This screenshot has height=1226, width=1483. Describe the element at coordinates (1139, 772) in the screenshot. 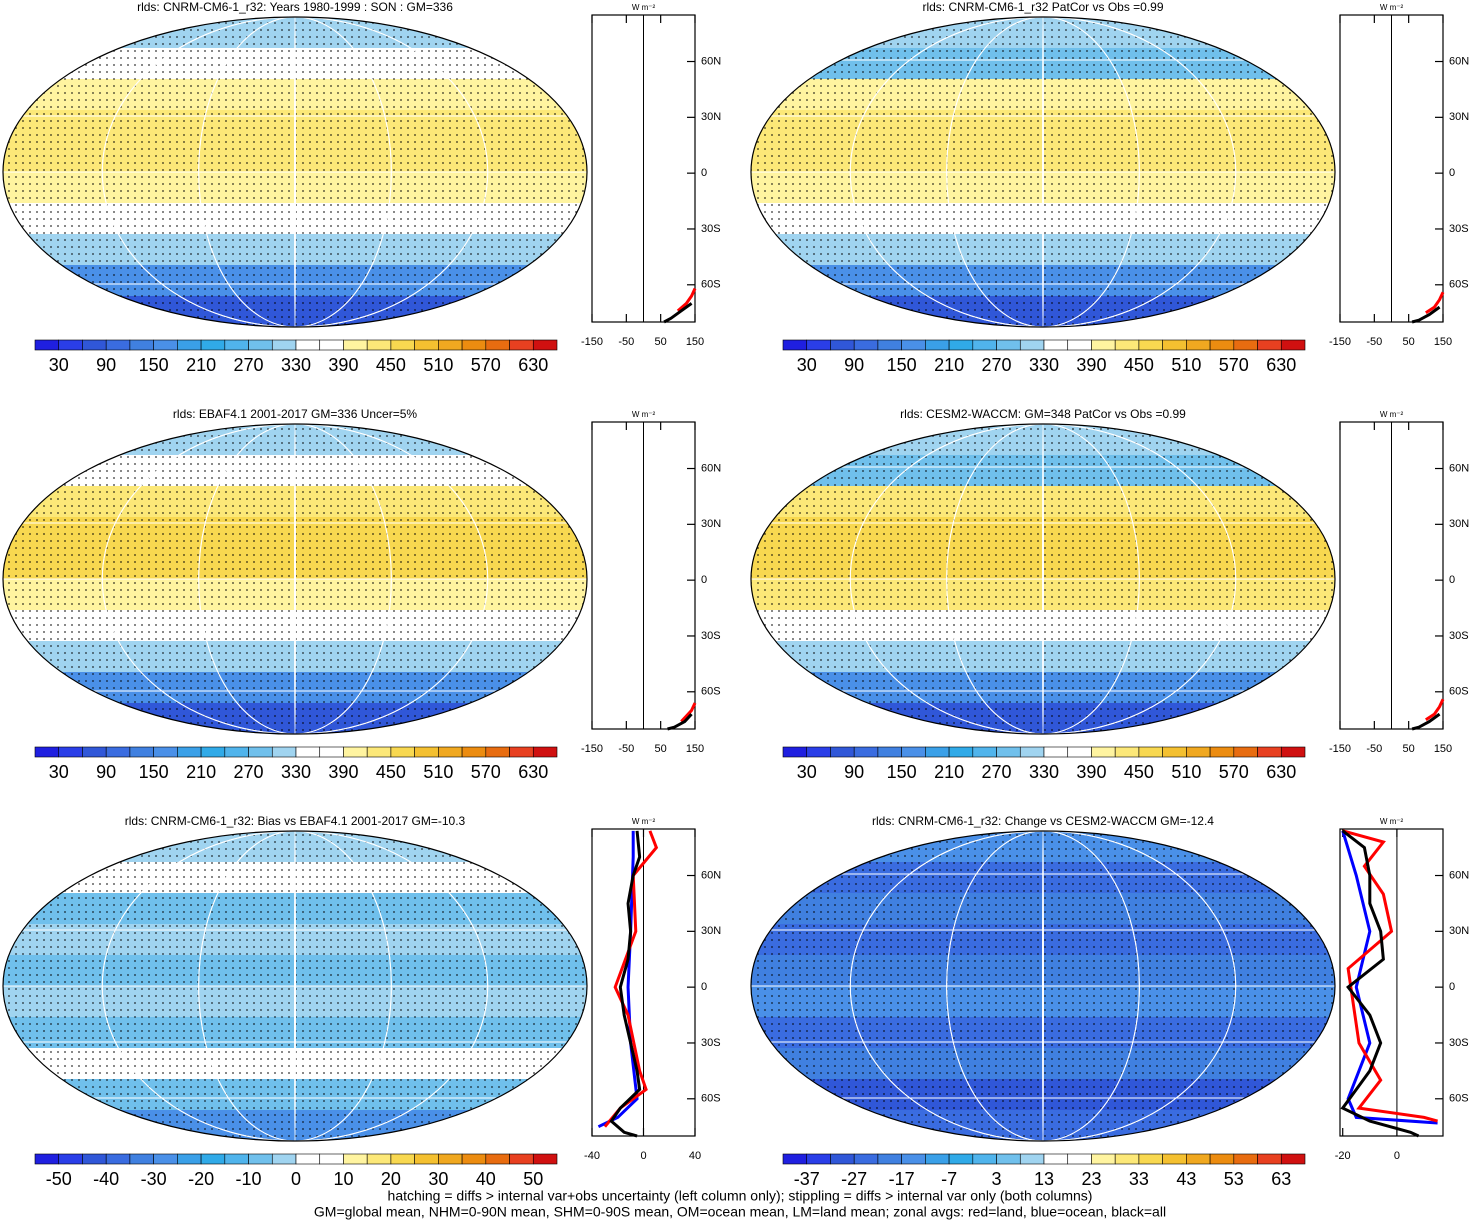

I see `colorbar-label: 450` at that location.